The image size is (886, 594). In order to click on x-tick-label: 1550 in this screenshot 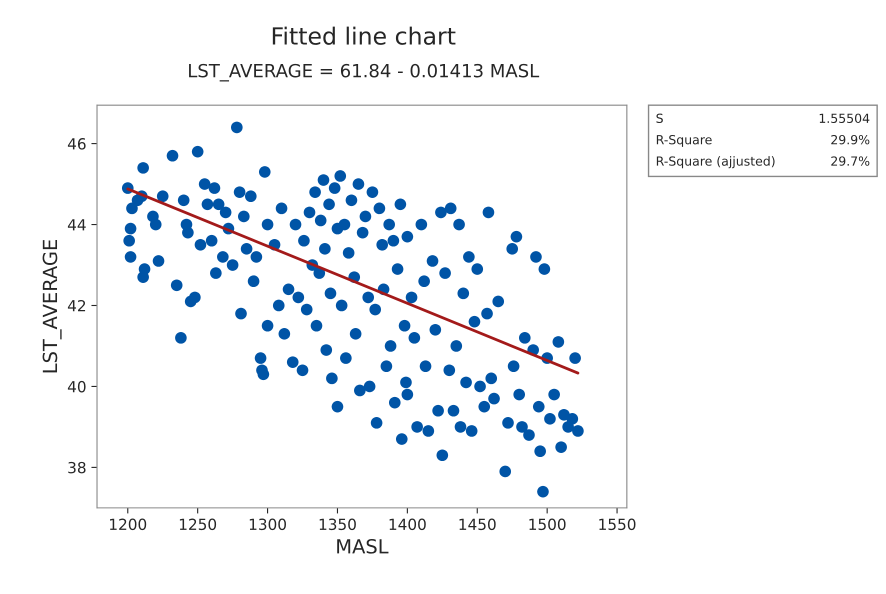, I will do `click(617, 524)`.